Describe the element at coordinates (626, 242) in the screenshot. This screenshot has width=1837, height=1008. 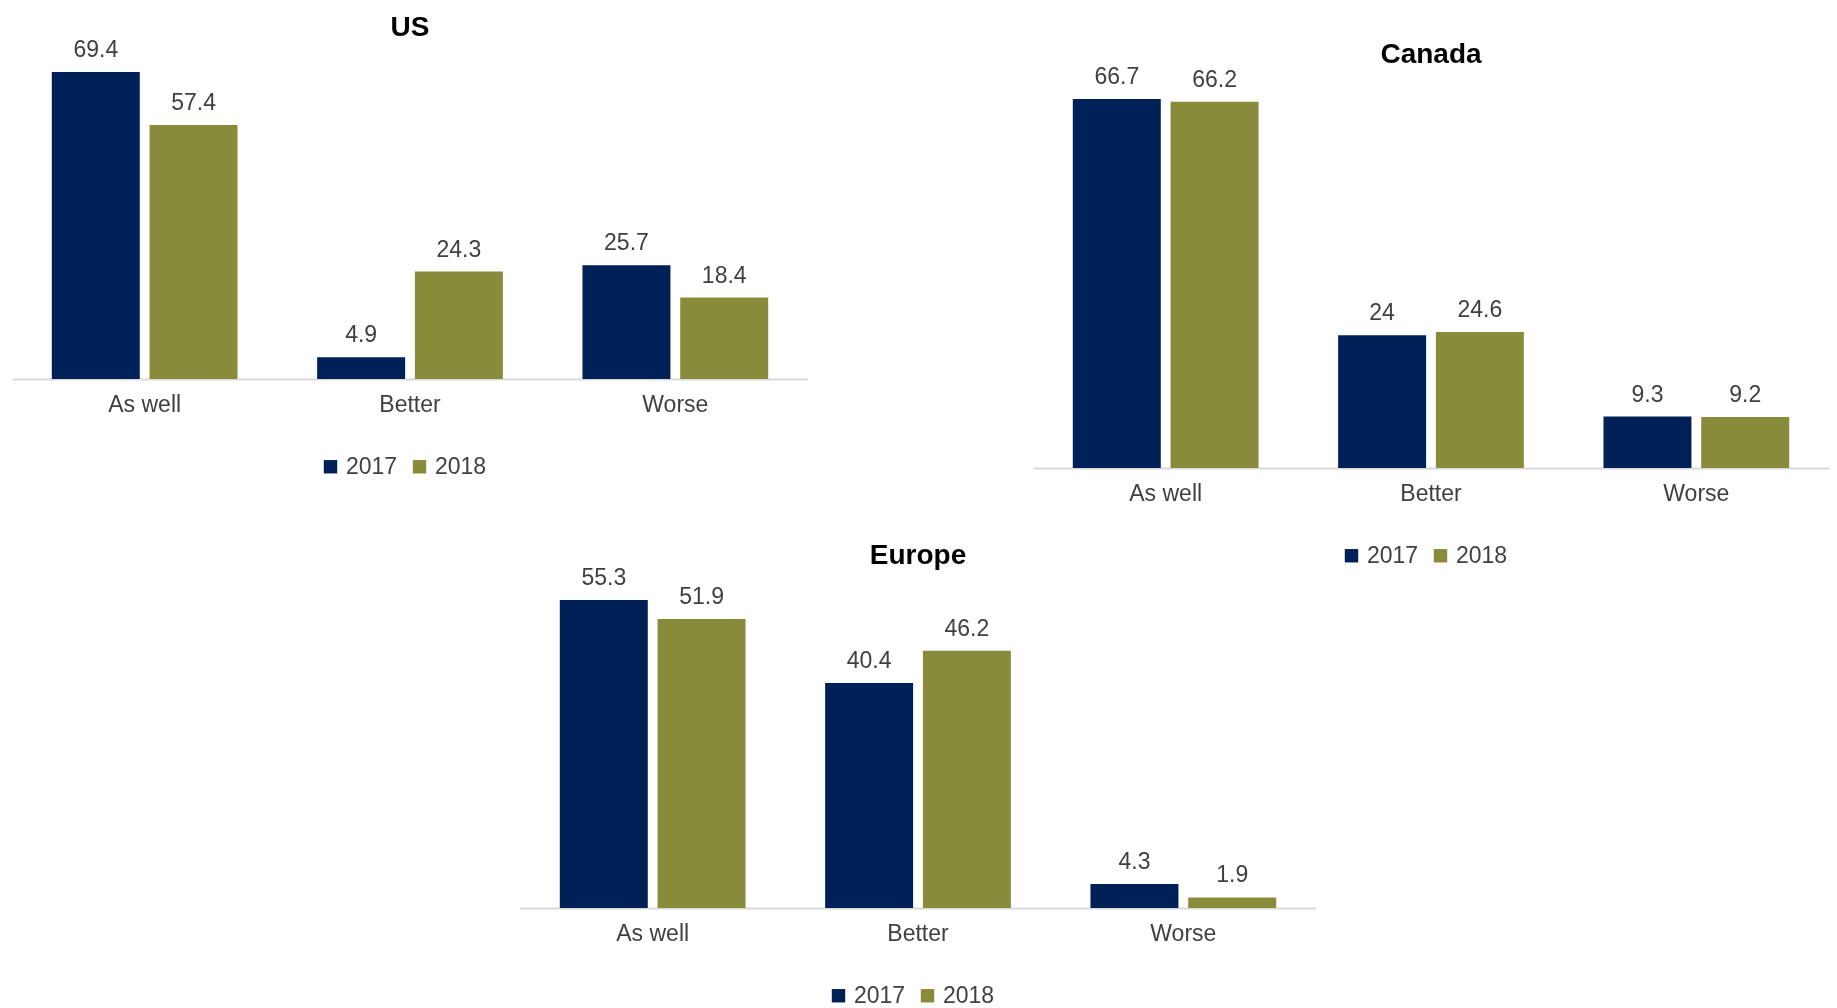
I see `data-label: 25.7` at that location.